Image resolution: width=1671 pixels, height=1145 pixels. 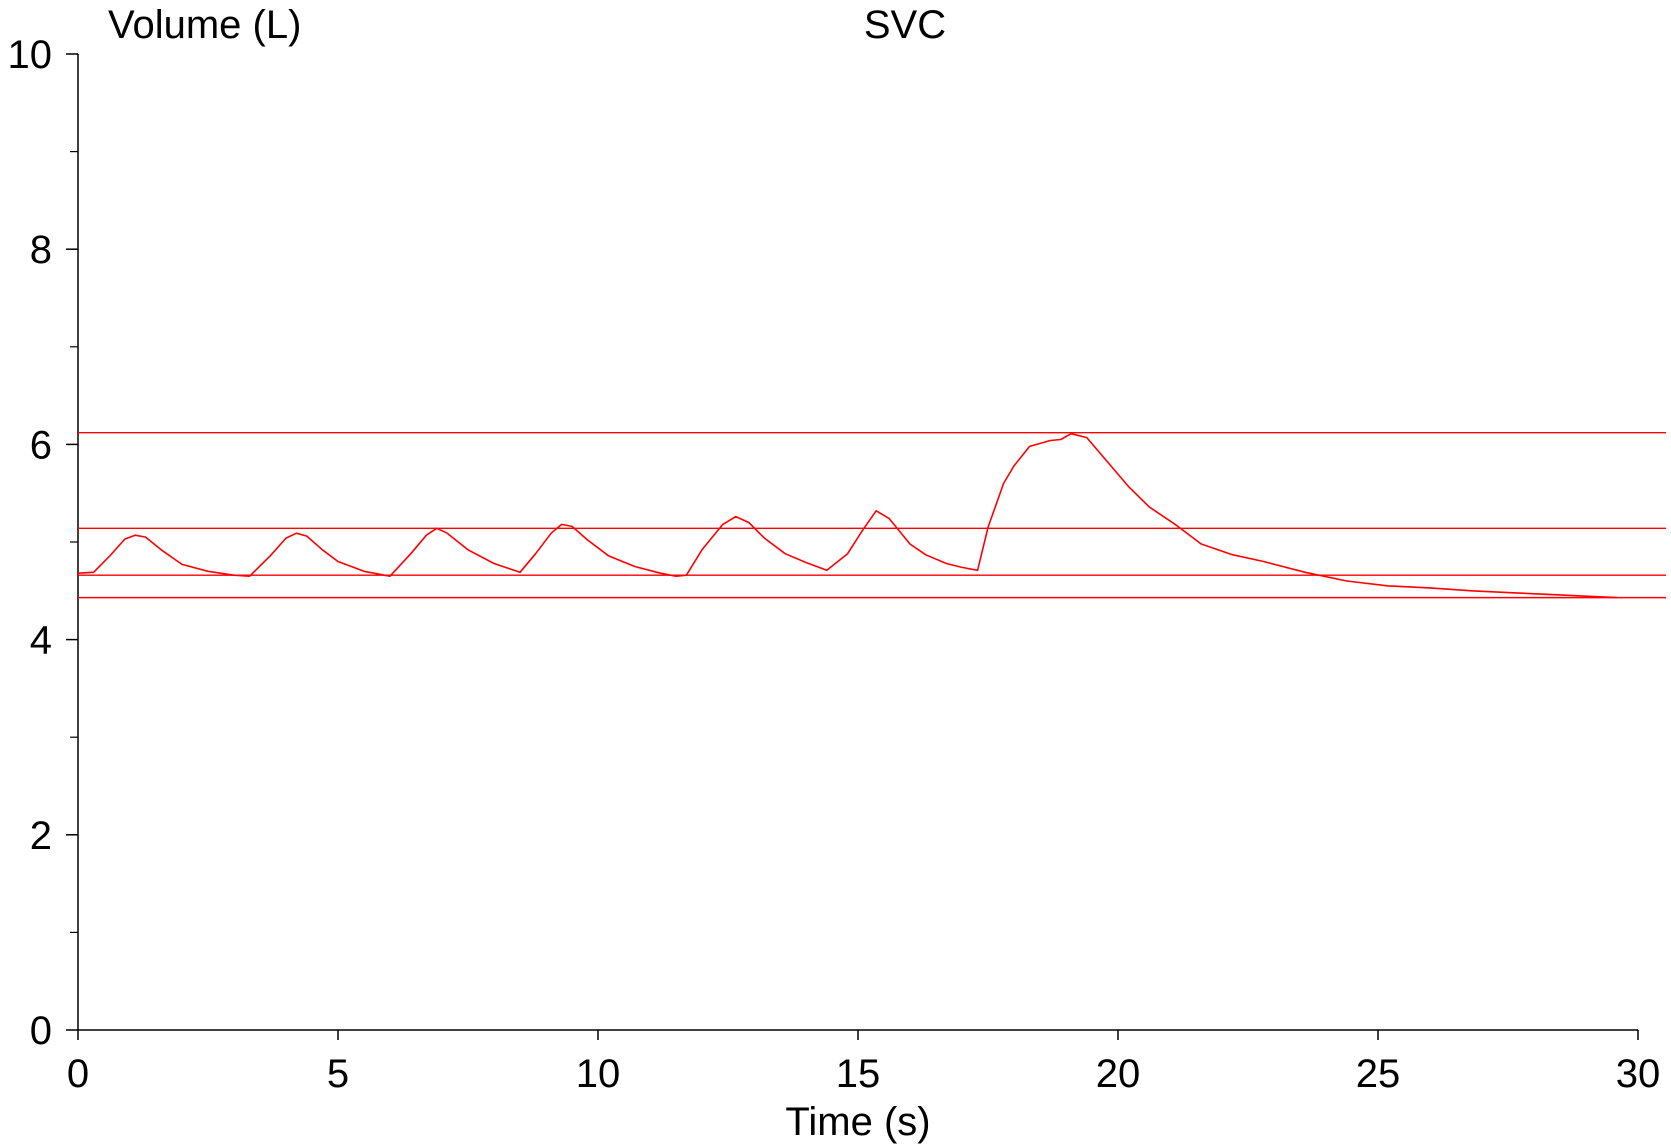 I want to click on y-tick-label: 4, so click(x=41, y=641).